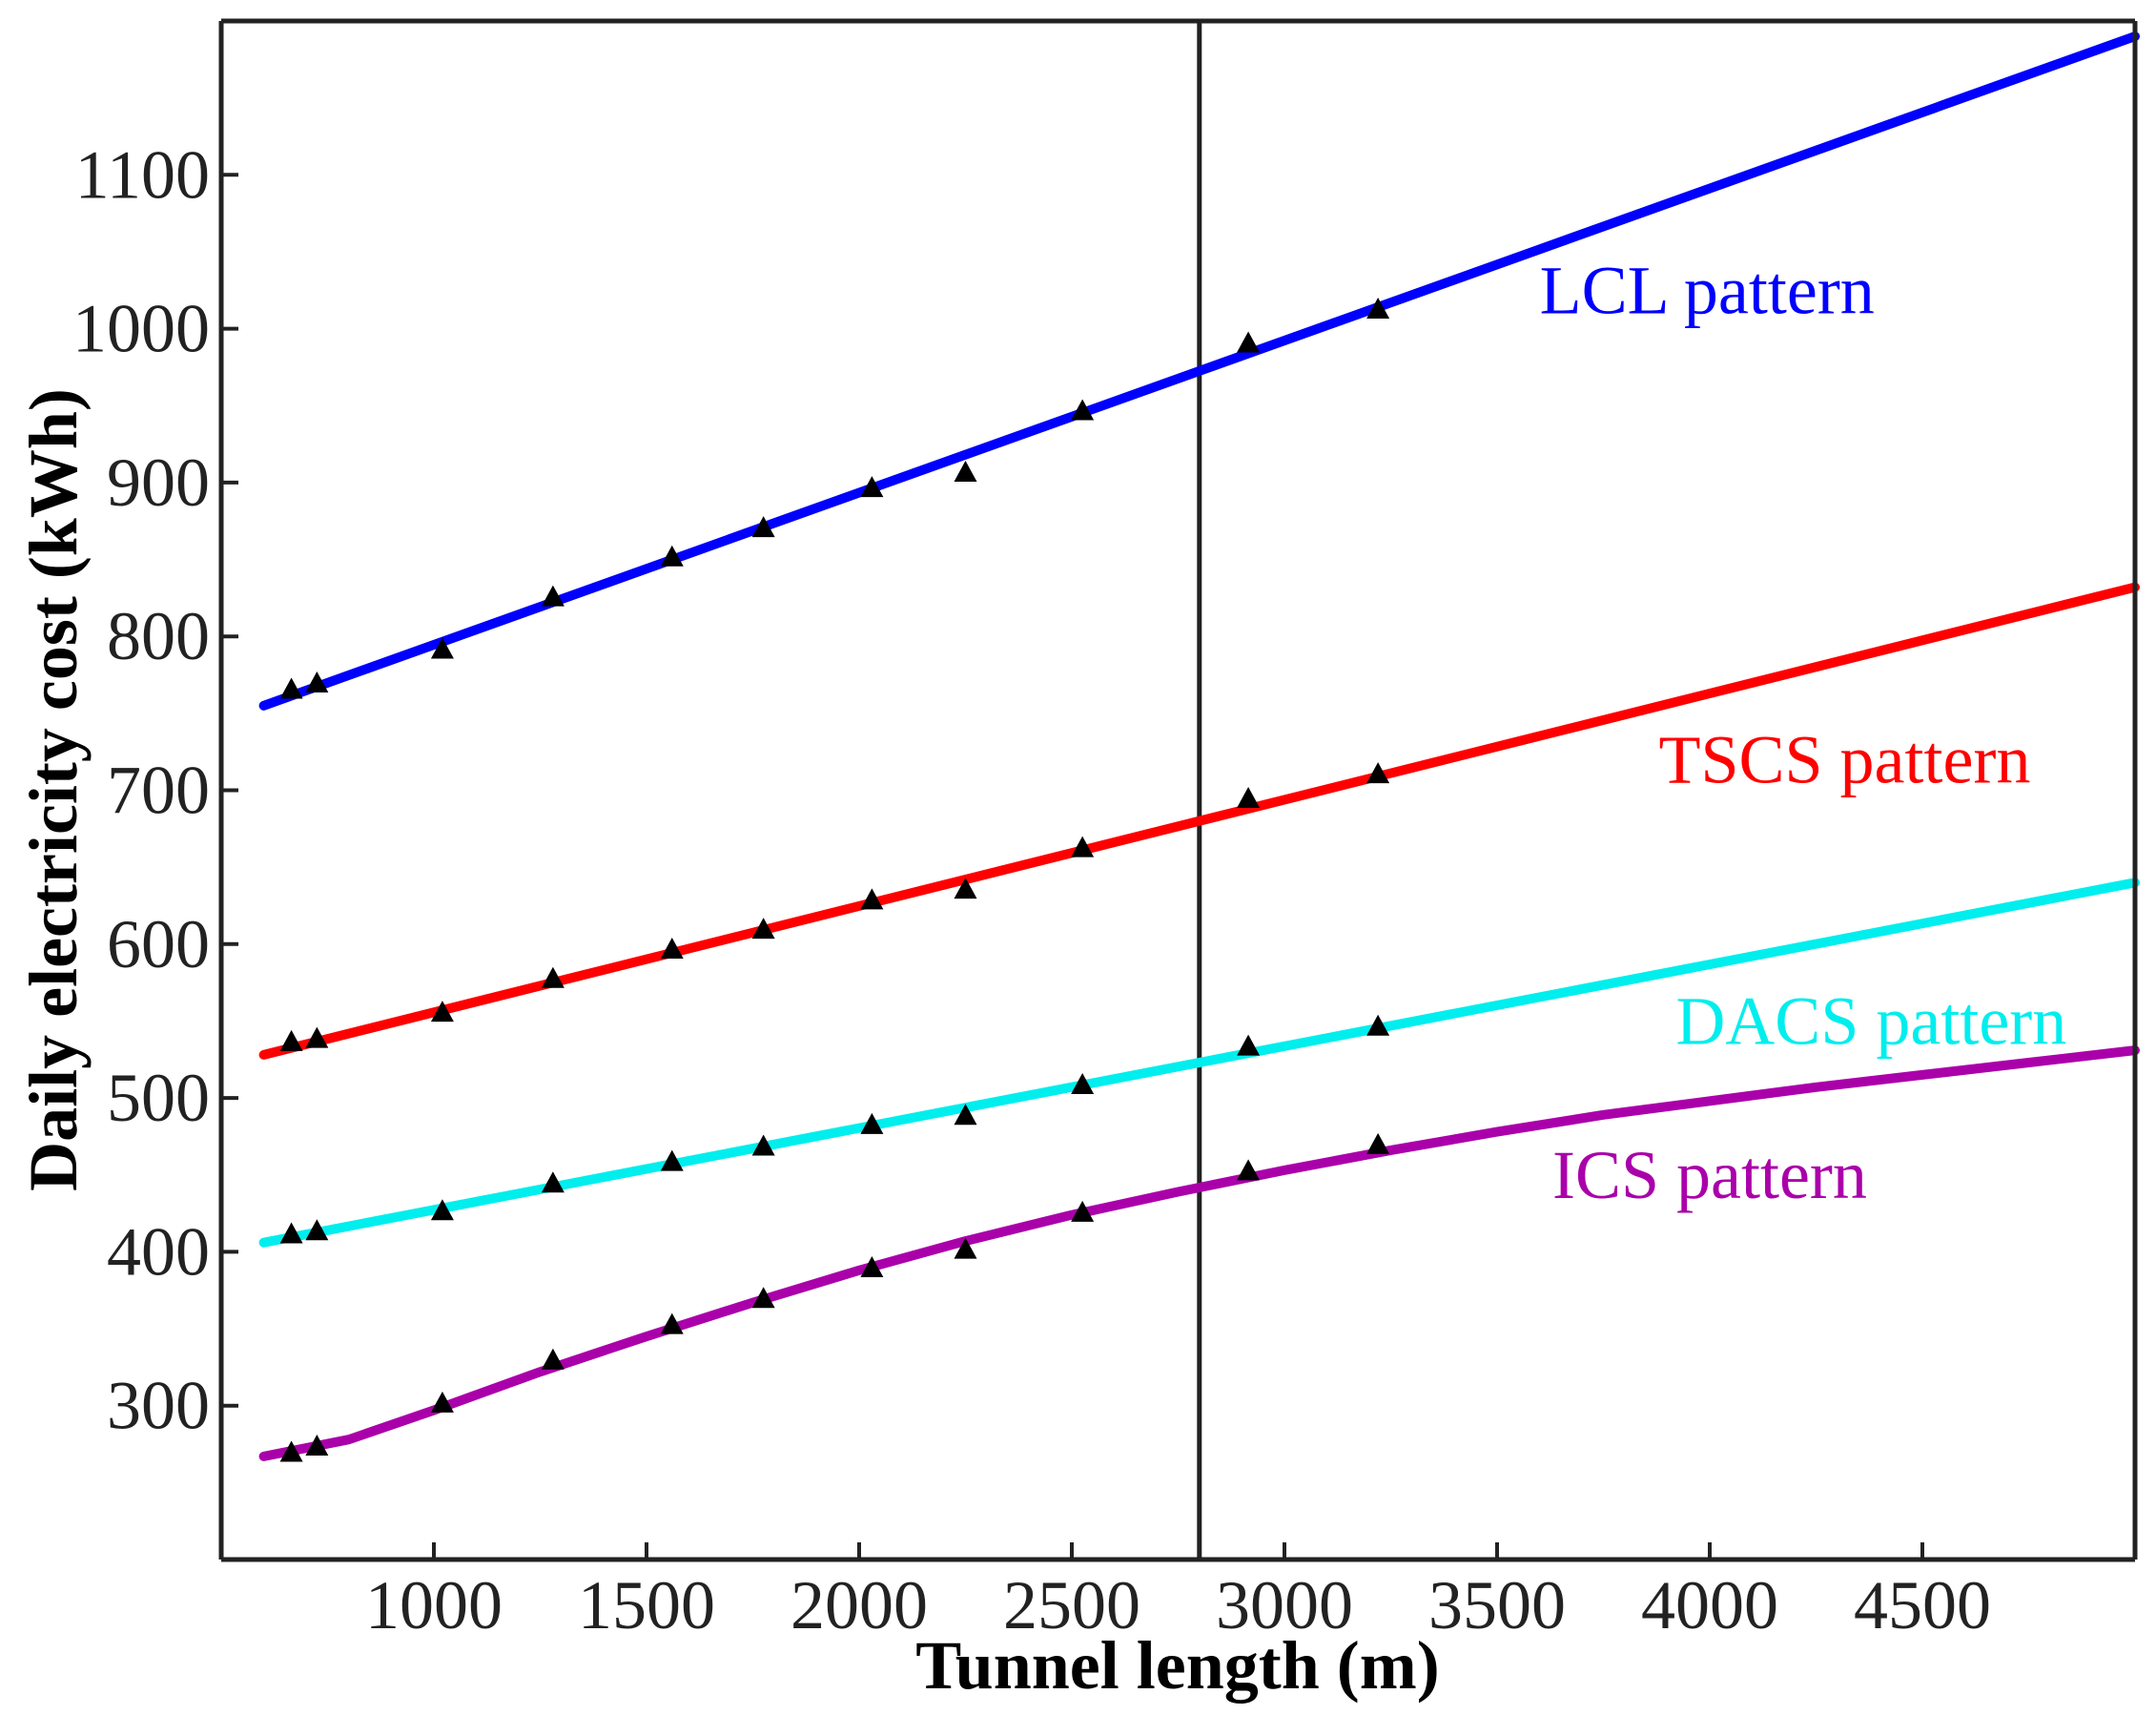 The image size is (2156, 1715). I want to click on x-tick-label: 3500, so click(1497, 1605).